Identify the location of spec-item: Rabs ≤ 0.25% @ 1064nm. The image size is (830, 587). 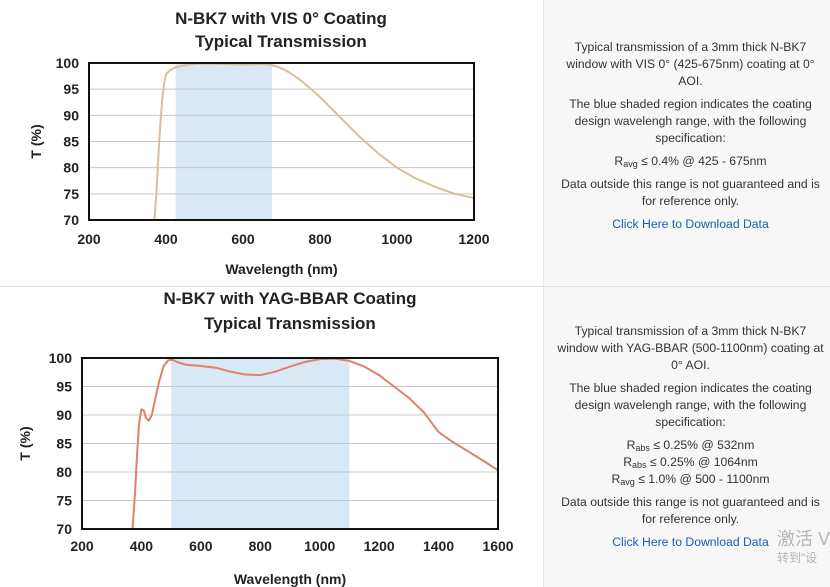
(690, 462).